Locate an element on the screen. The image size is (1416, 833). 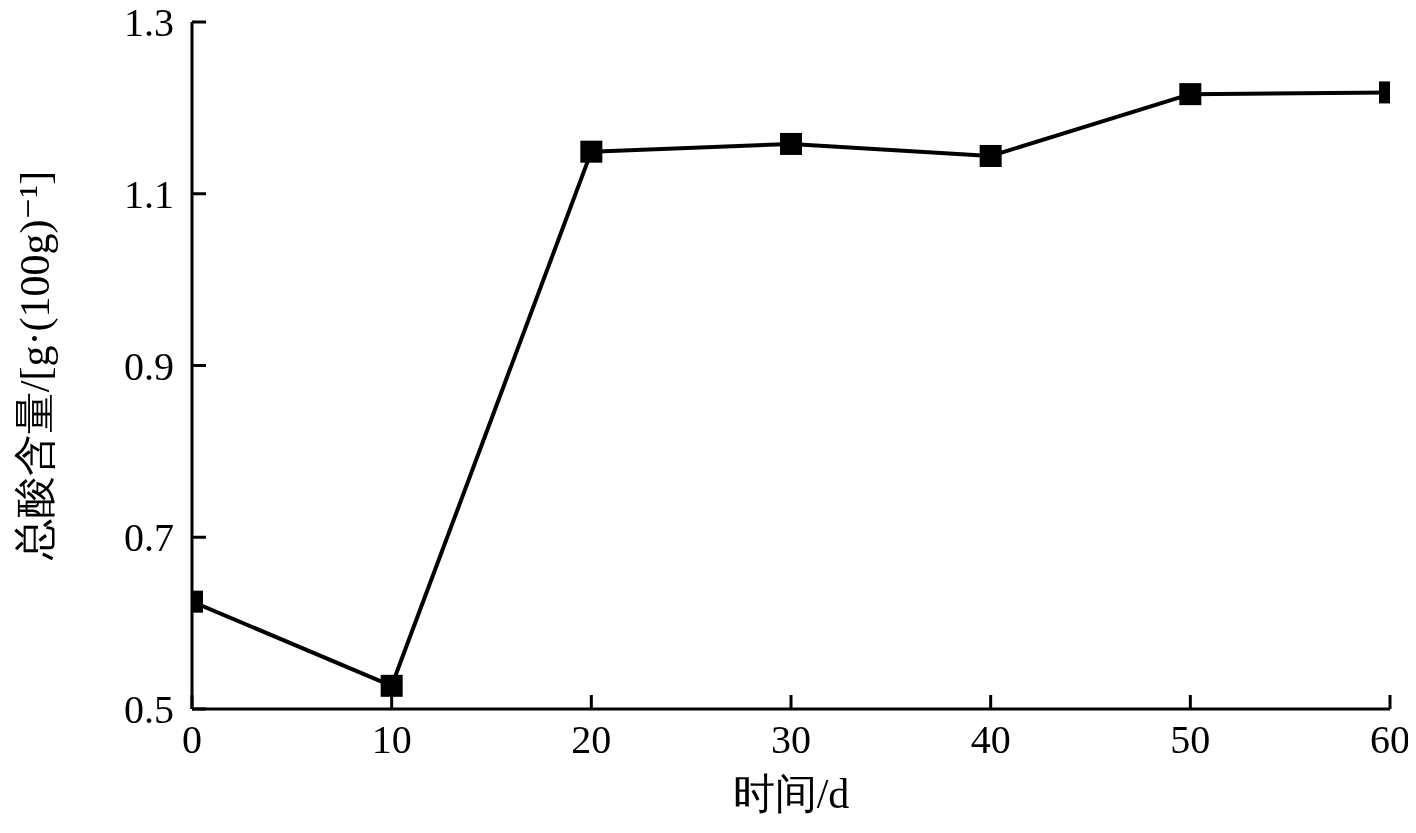
x-tick-label: 20 is located at coordinates (591, 740).